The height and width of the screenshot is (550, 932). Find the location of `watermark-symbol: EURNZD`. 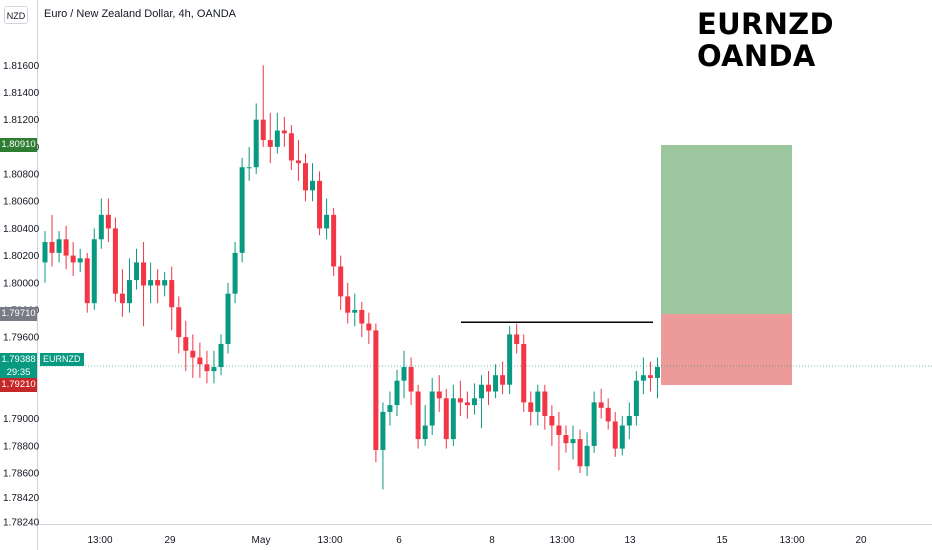

watermark-symbol: EURNZD is located at coordinates (765, 24).